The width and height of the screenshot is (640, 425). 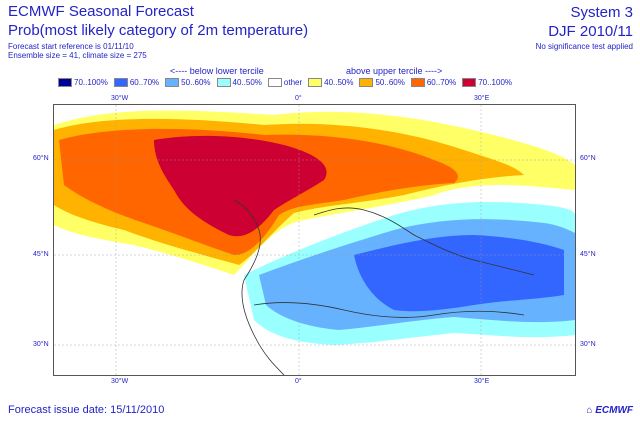 I want to click on lon-label-top: 0°, so click(x=298, y=98).